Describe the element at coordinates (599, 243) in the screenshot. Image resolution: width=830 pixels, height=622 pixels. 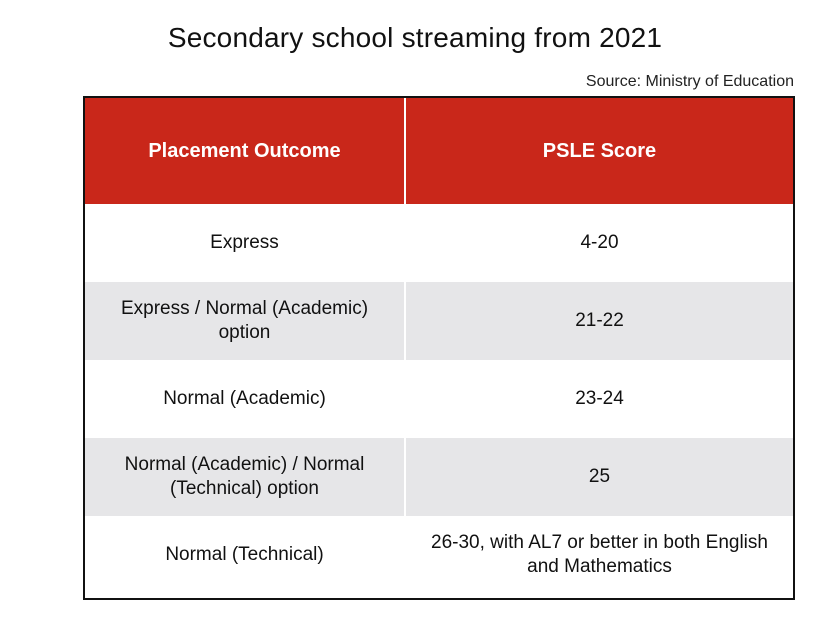
I see `psle-score-cell: 4-20` at that location.